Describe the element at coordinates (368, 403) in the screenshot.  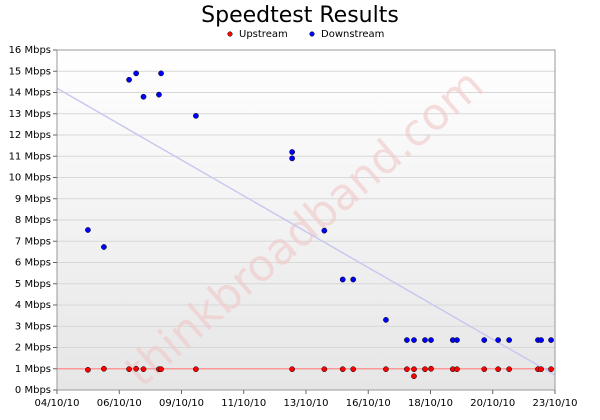
I see `x-tick-label: 16/10/10` at that location.